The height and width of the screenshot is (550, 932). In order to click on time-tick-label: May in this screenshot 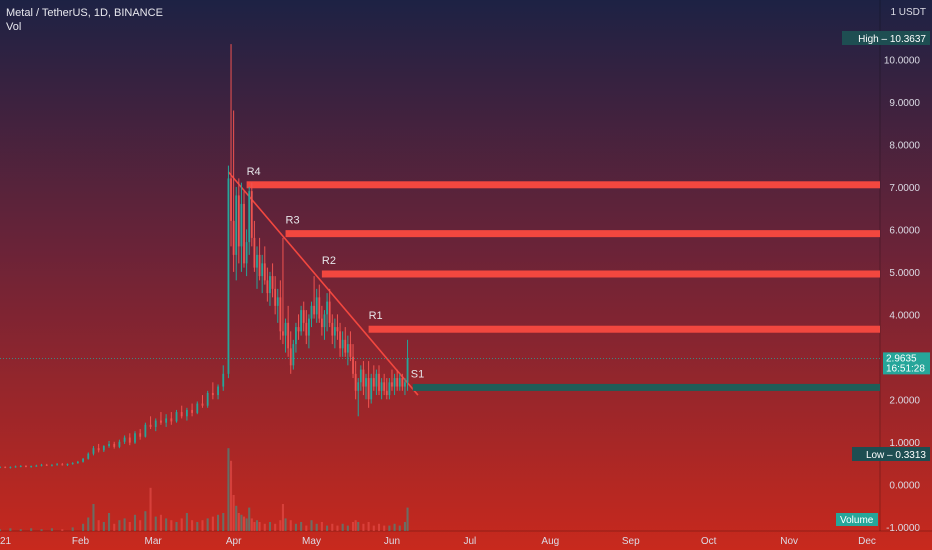, I will do `click(311, 541)`.